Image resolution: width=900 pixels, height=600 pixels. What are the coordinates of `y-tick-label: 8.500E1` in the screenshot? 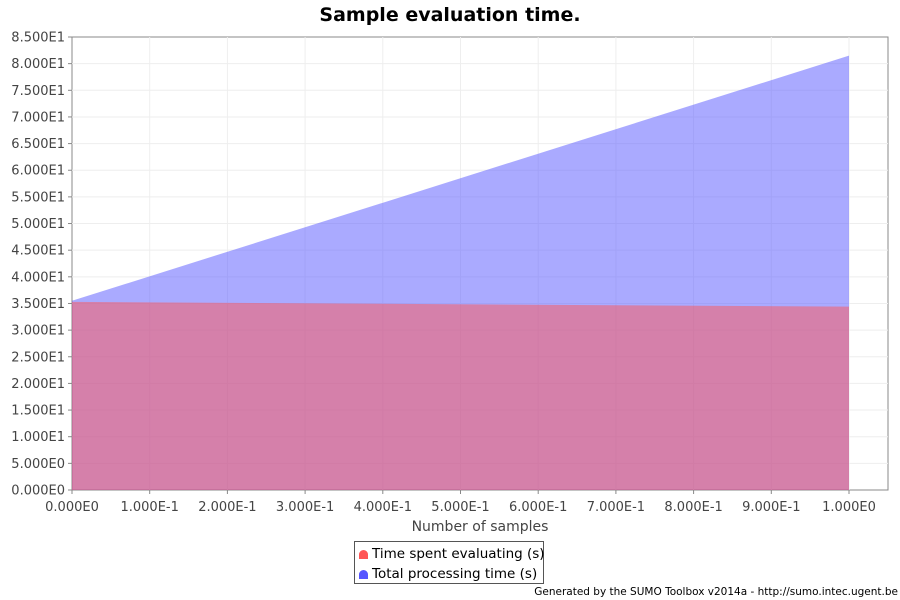 It's located at (38, 38).